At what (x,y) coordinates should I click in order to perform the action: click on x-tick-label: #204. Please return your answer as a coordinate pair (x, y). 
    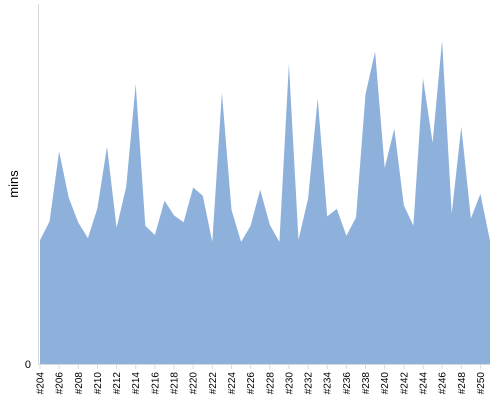
    Looking at the image, I should click on (41, 383).